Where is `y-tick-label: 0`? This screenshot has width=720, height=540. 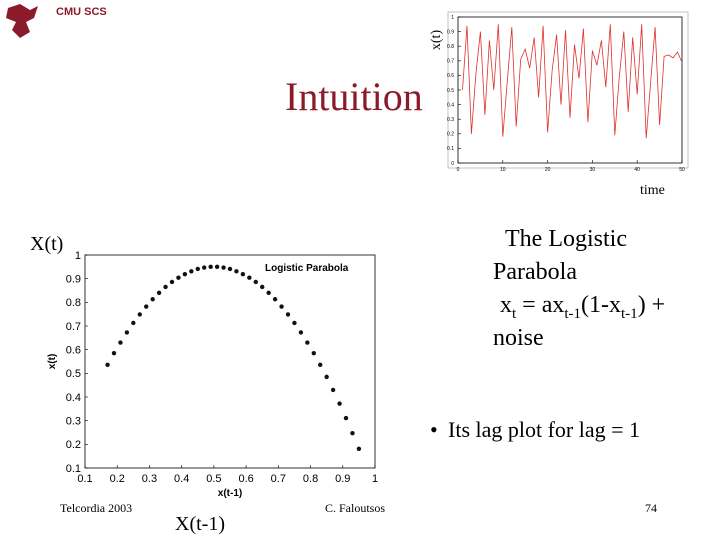 y-tick-label: 0 is located at coordinates (452, 164).